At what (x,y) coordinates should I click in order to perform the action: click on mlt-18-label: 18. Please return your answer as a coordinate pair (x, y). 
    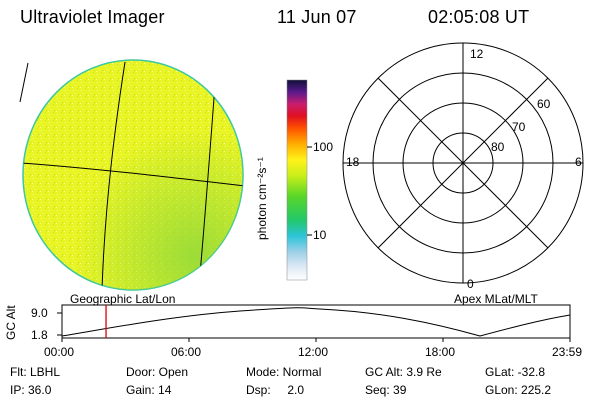
    Looking at the image, I should click on (353, 162).